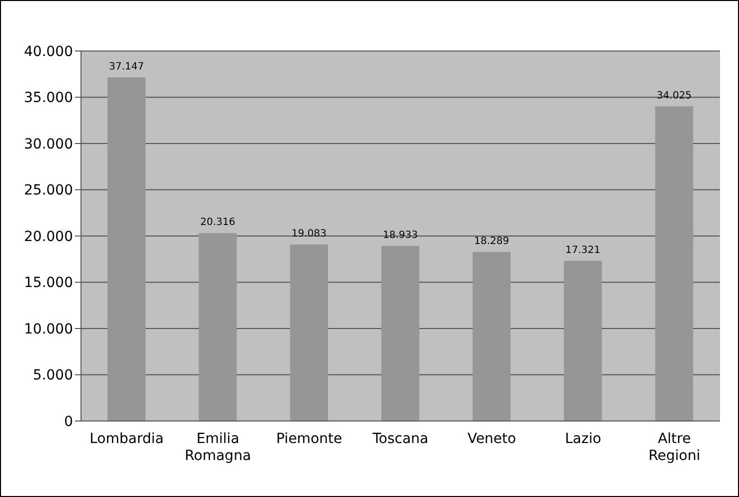 This screenshot has width=739, height=497. What do you see at coordinates (127, 439) in the screenshot?
I see `x-tick-label: Lombardia` at bounding box center [127, 439].